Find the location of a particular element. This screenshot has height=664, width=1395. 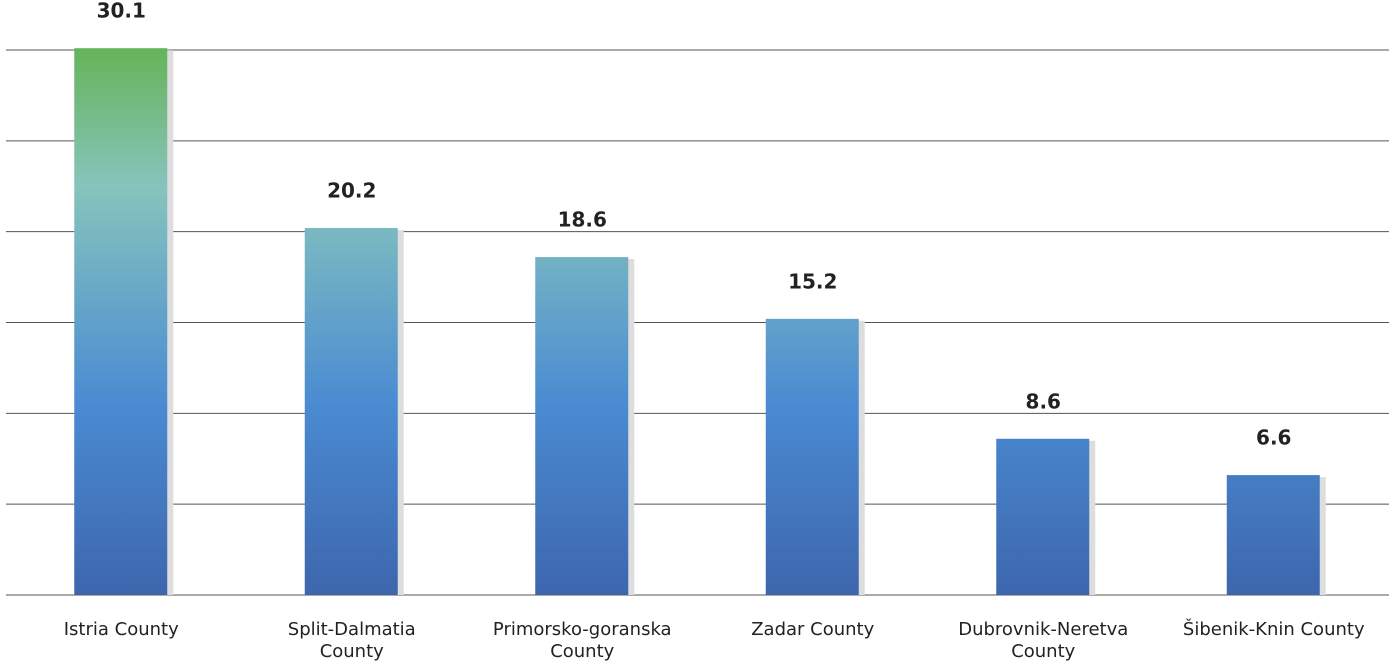

value-label: 18.6 is located at coordinates (582, 220).